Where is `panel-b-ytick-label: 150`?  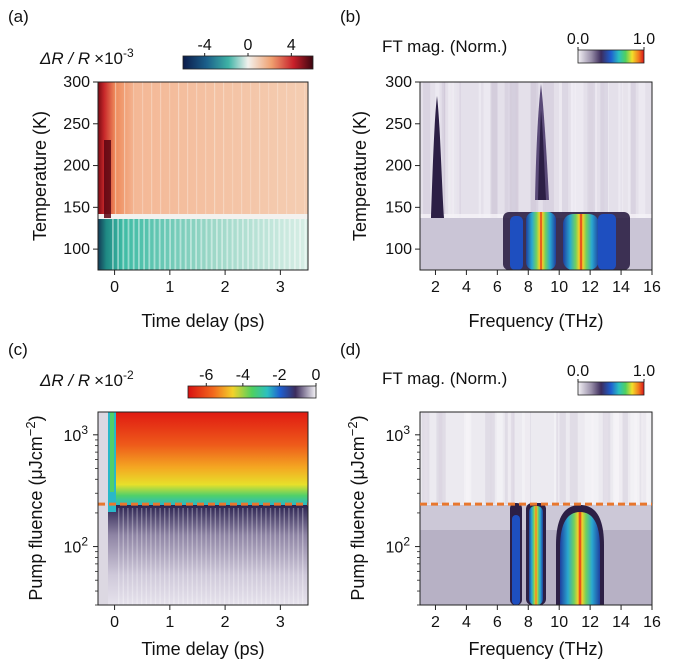 panel-b-ytick-label: 150 is located at coordinates (398, 207).